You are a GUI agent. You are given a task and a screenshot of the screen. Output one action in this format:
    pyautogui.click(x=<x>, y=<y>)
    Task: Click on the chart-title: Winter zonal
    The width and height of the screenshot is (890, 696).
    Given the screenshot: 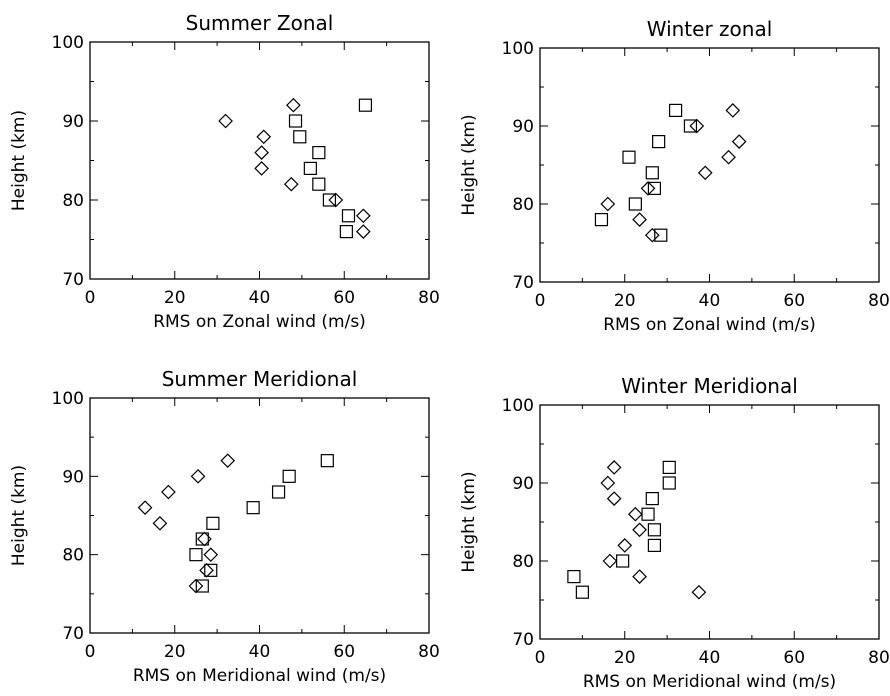 What is the action you would take?
    pyautogui.click(x=710, y=29)
    